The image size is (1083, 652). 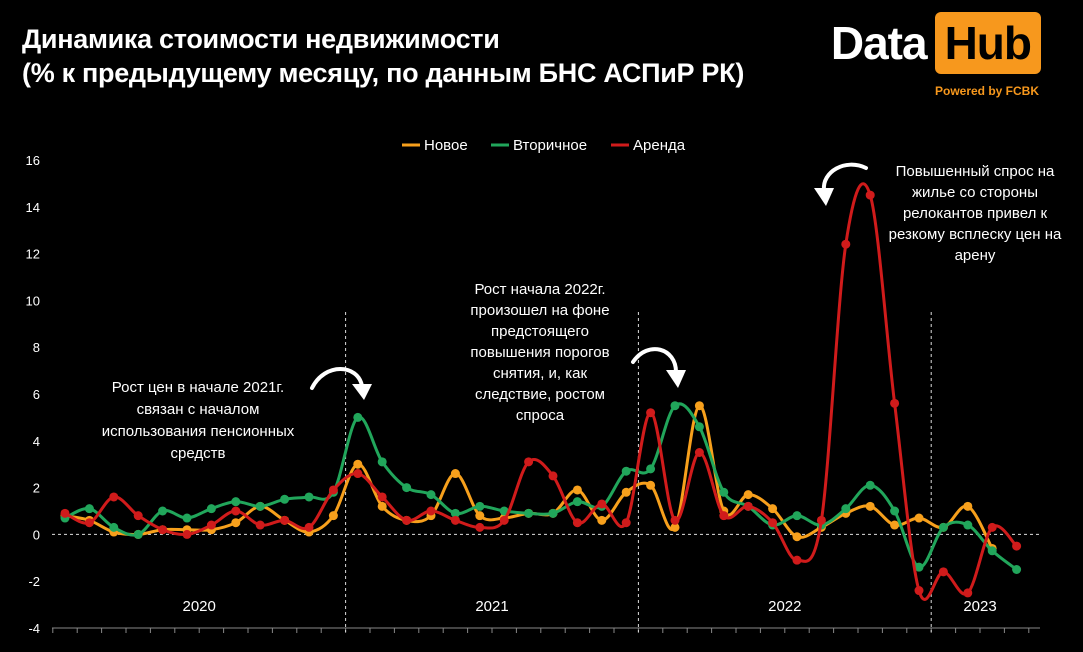 I want to click on period-label-2023: 2023, so click(x=979, y=606).